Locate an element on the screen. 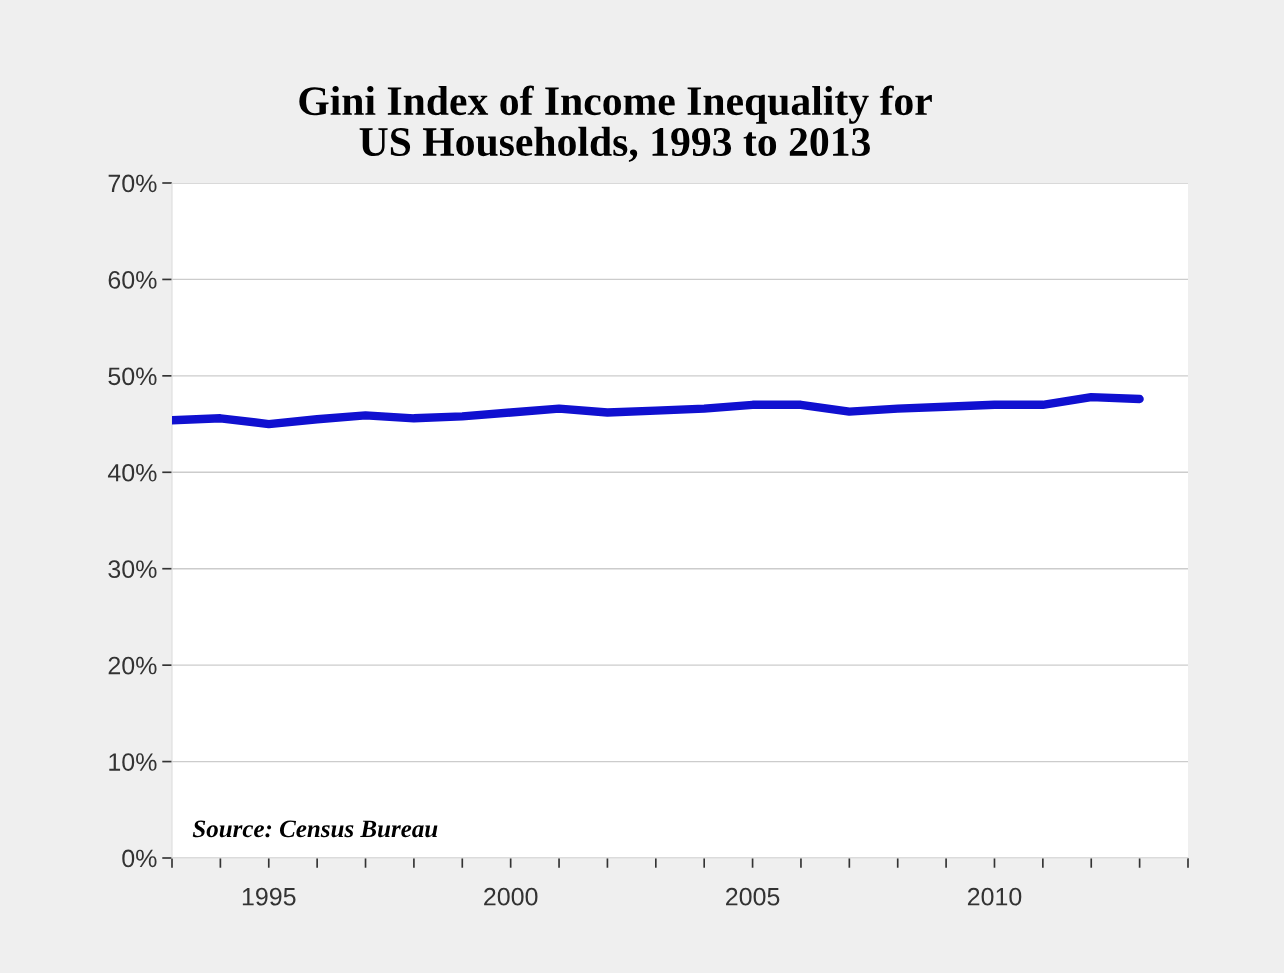 This screenshot has height=973, width=1284. y-tick-label: 0% is located at coordinates (139, 858).